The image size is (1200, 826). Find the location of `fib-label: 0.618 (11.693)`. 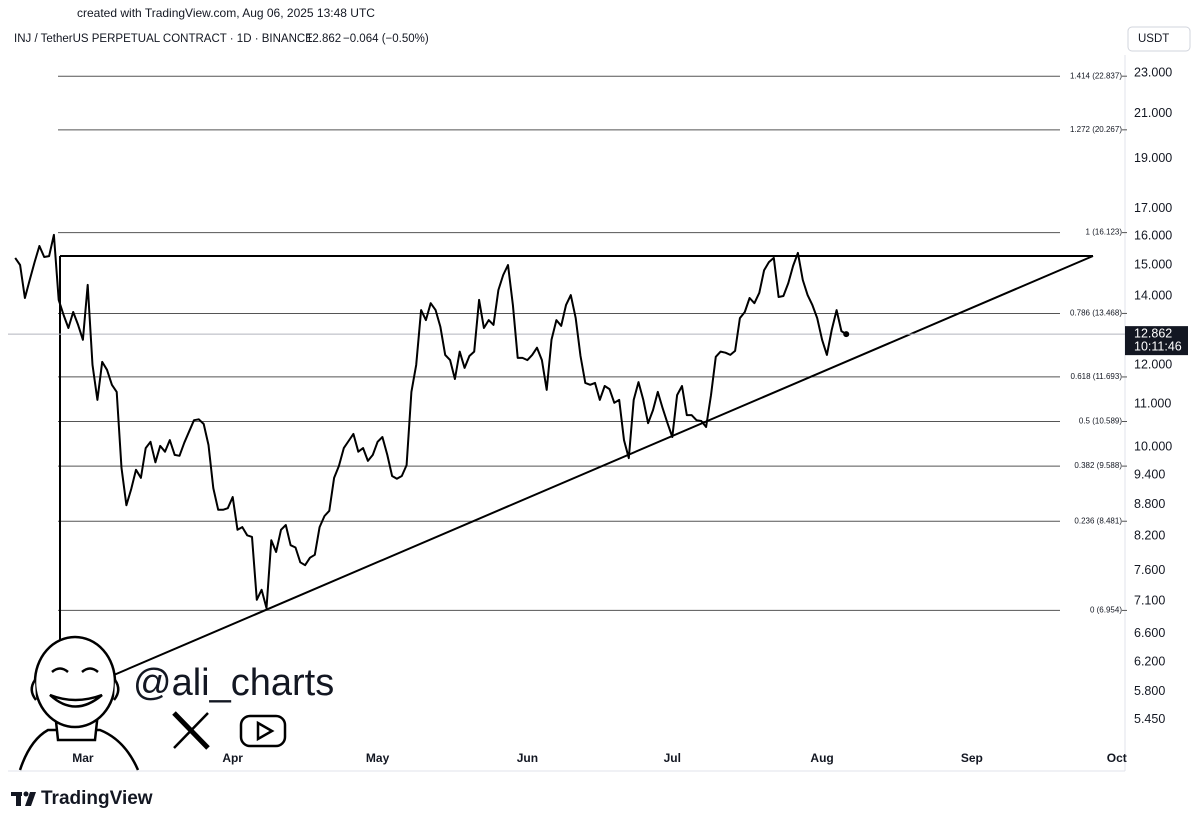

fib-label: 0.618 (11.693) is located at coordinates (1097, 376).